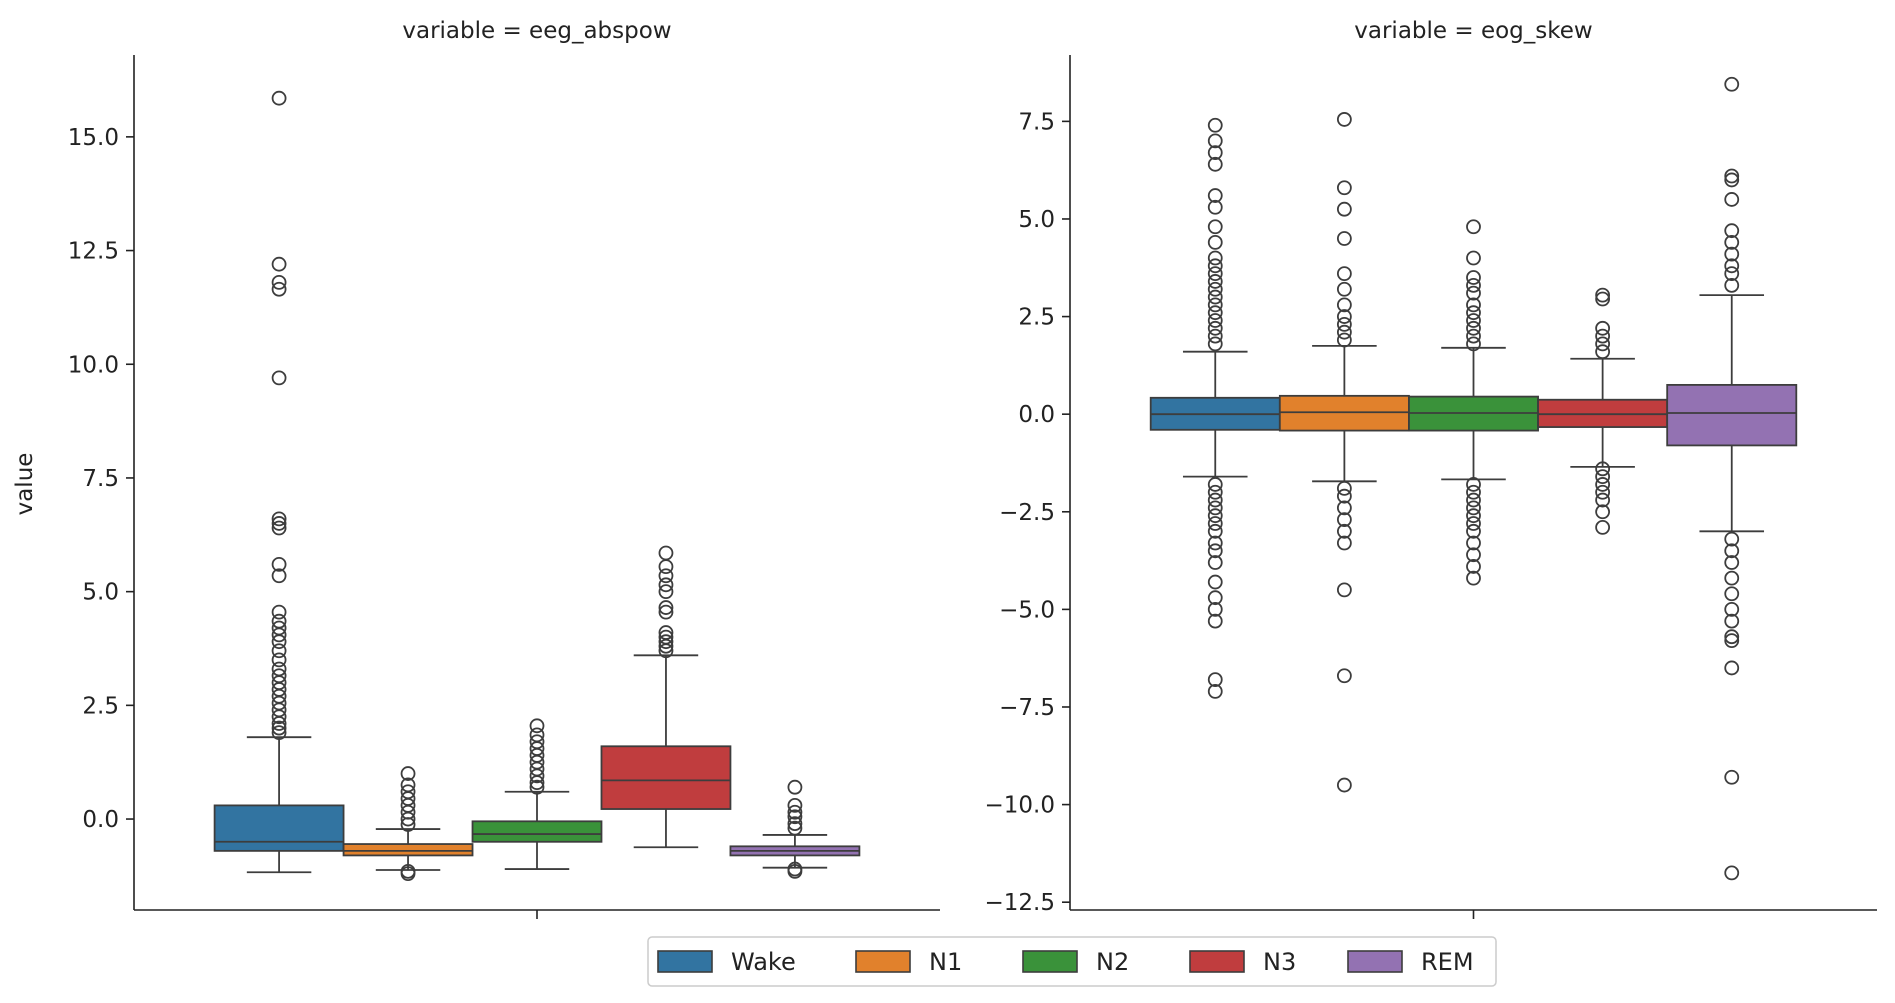 This screenshot has width=1895, height=1003. What do you see at coordinates (100, 706) in the screenshot?
I see `y-tick-label: 2.5` at bounding box center [100, 706].